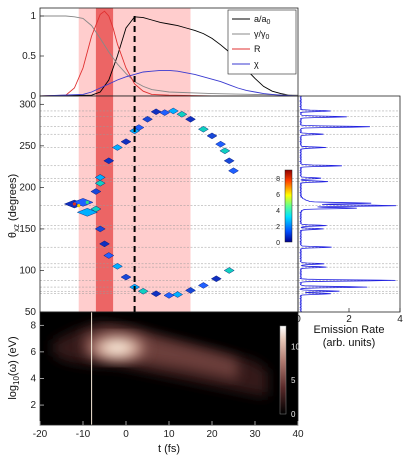 This screenshot has width=407, height=457. I want to click on top-y-tick-label: 0.5, so click(29, 56).